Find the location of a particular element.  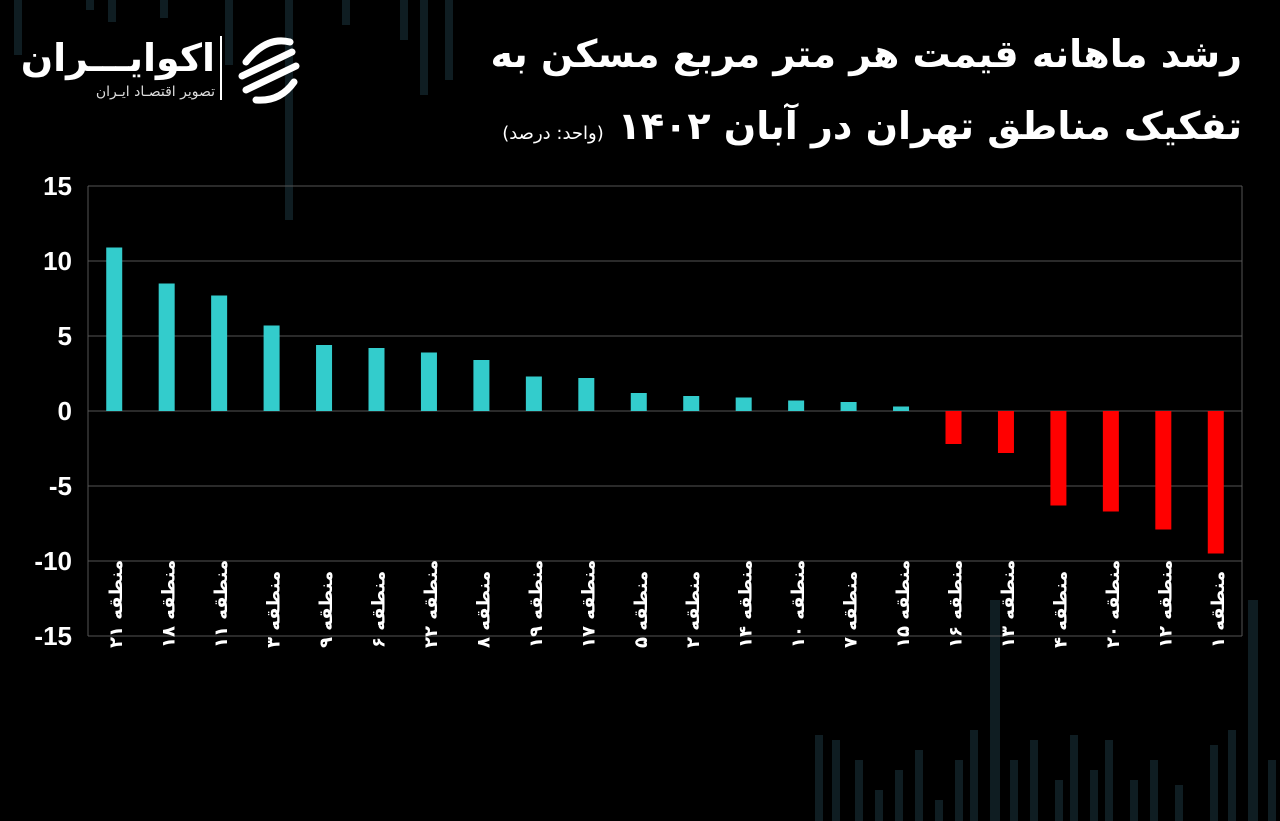

y-tick-label: 10 is located at coordinates (57, 261).